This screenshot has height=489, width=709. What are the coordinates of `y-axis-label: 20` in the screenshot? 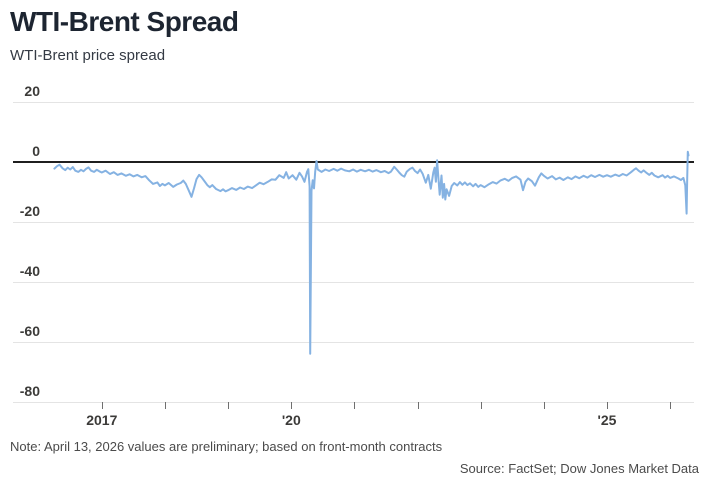 It's located at (32, 91).